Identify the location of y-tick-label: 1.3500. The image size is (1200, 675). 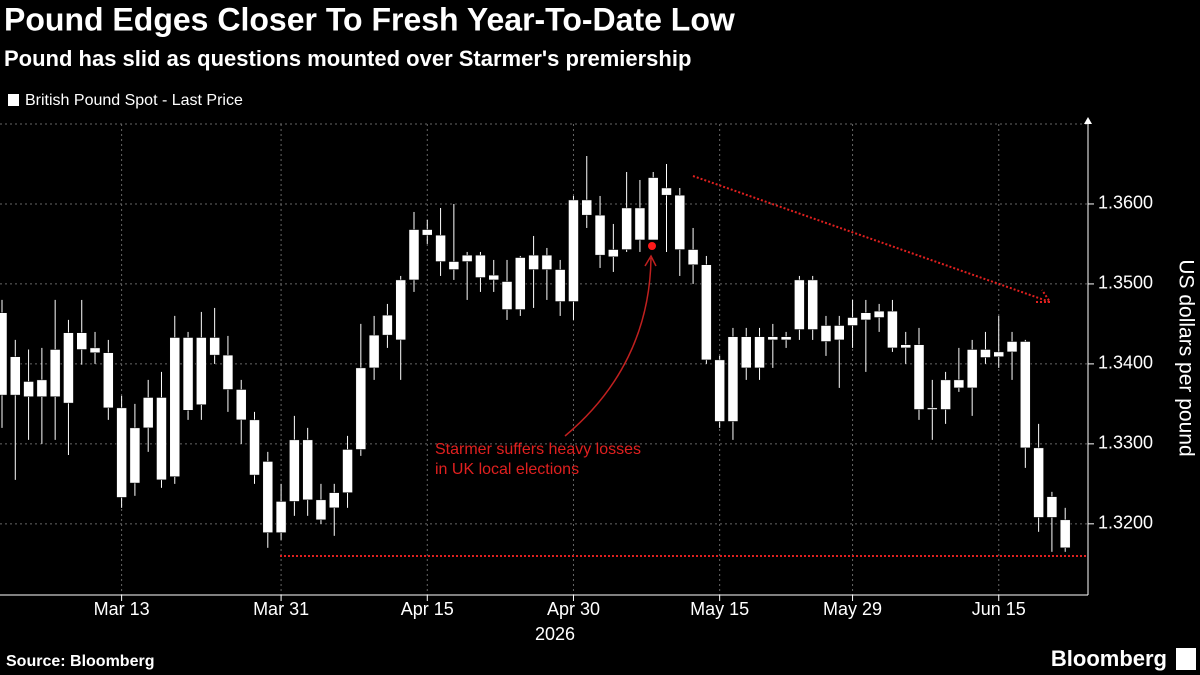
(1125, 283).